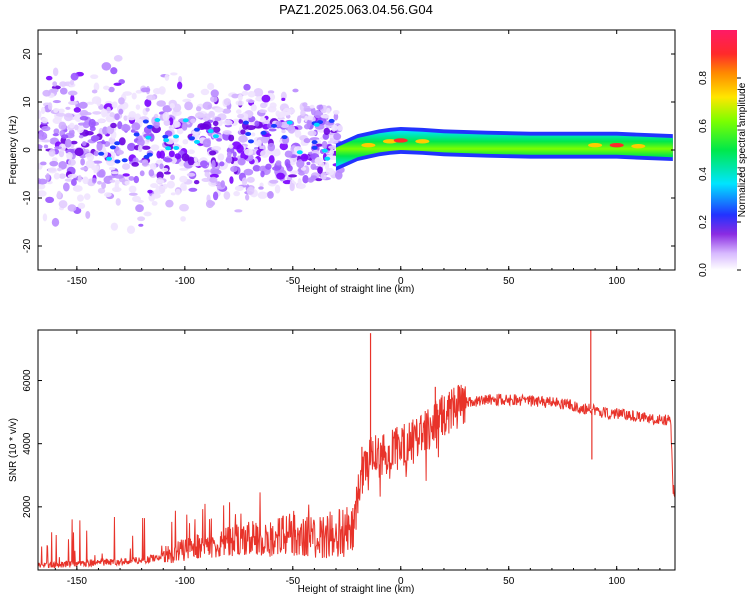 The width and height of the screenshot is (750, 600). What do you see at coordinates (27, 245) in the screenshot?
I see `spectrogram-y-tick-label: -20` at bounding box center [27, 245].